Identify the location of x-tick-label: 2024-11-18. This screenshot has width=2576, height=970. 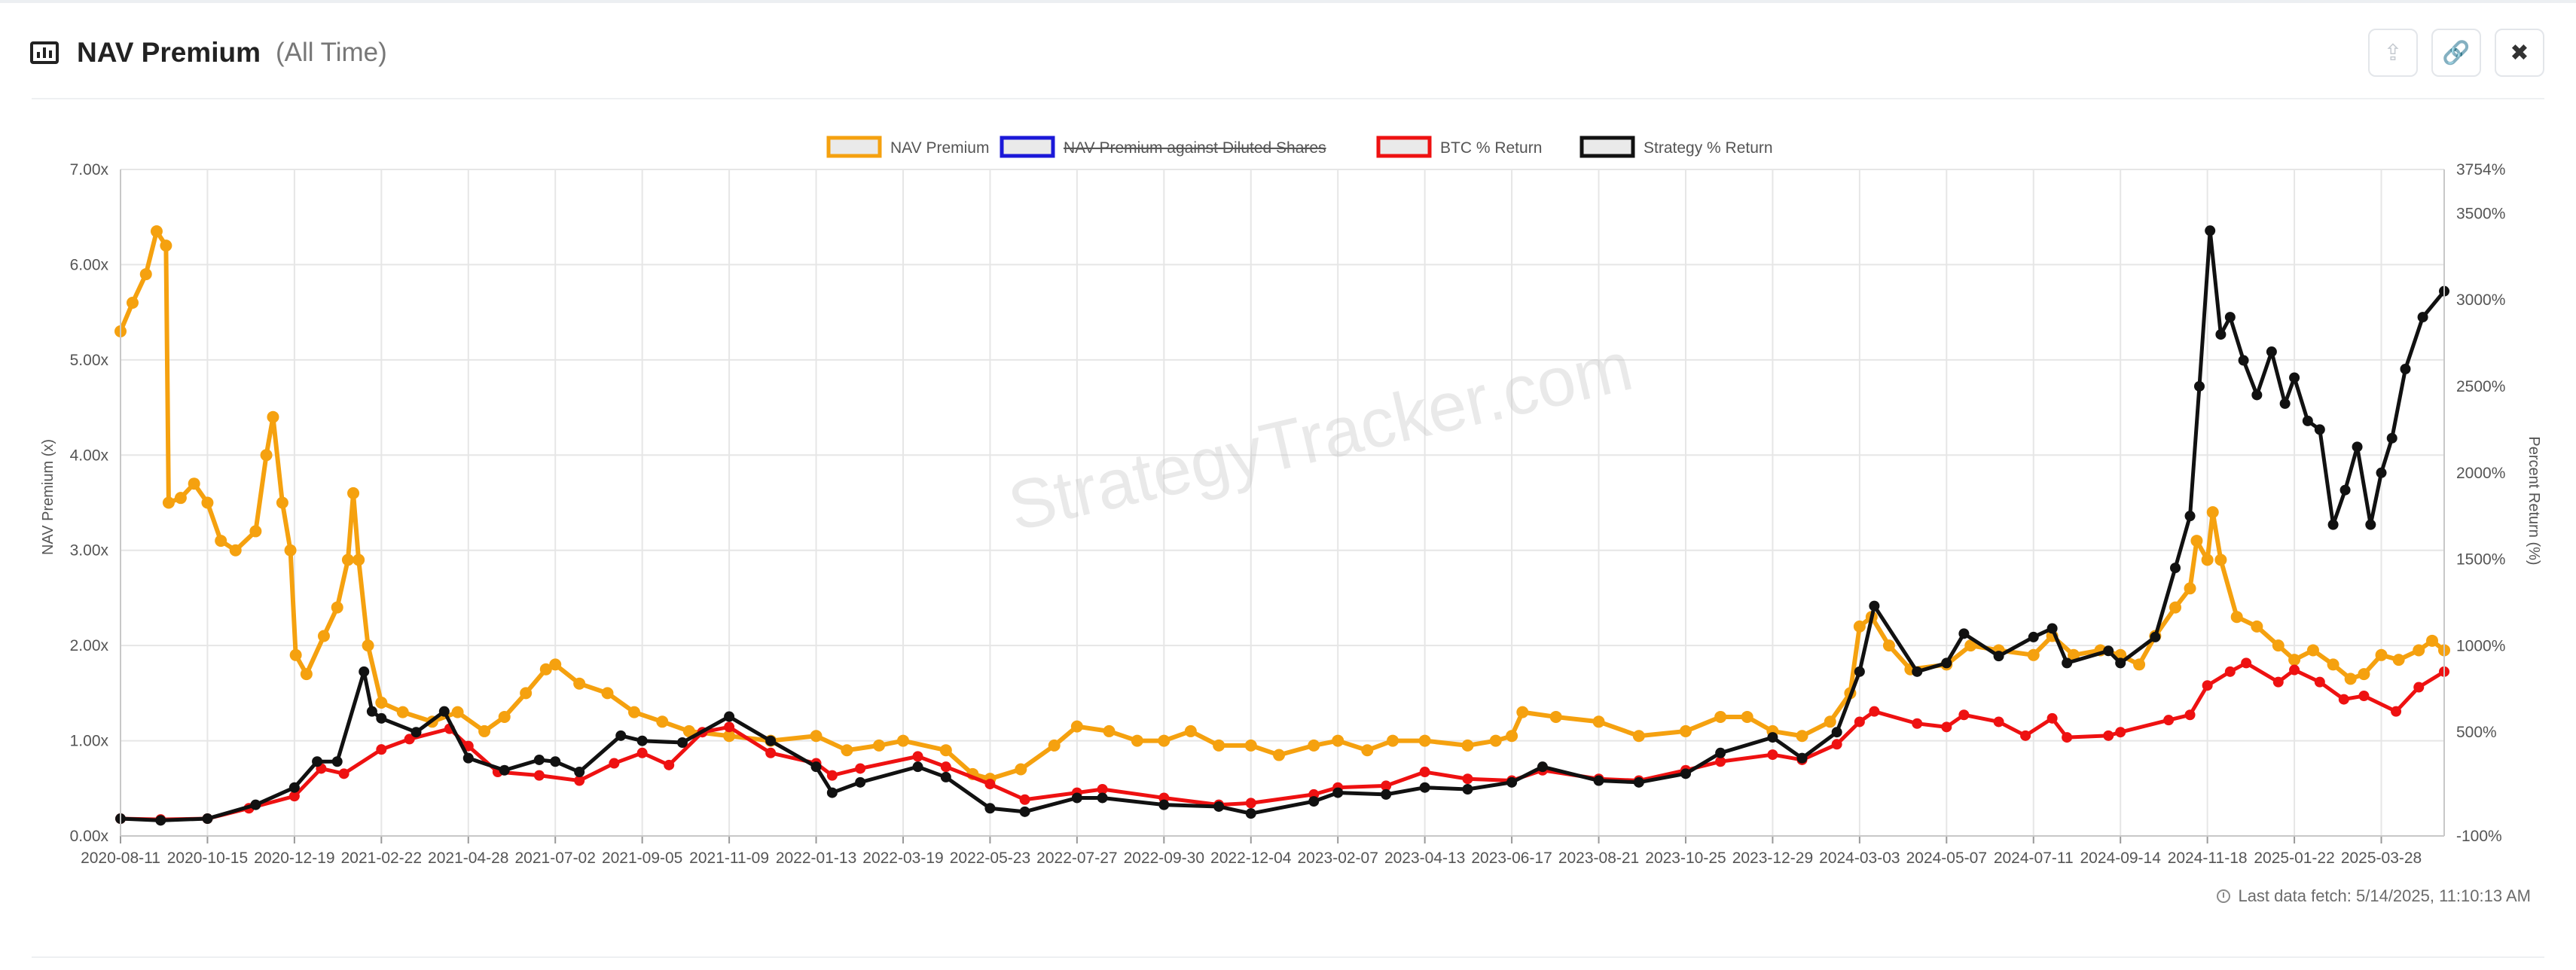
(2208, 858).